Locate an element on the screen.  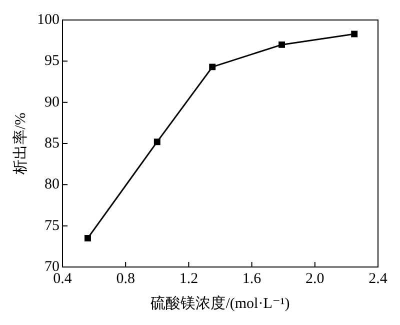
y-tick-label: 90 is located at coordinates (52, 102).